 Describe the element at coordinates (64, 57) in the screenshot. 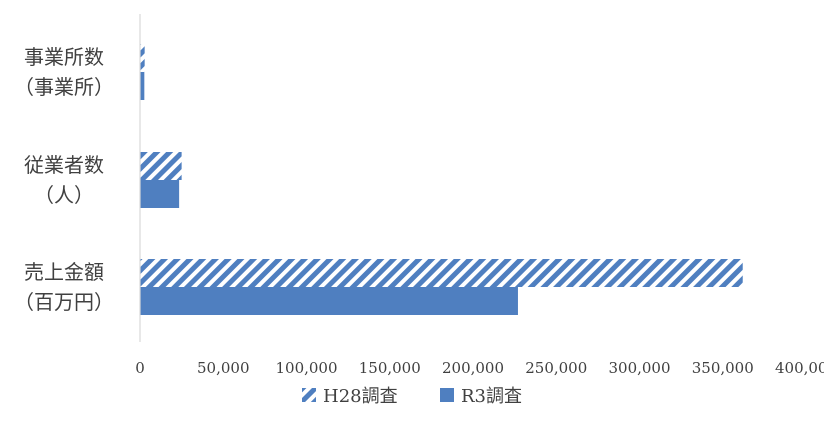

I see `category-label-0-line1: 事業所数` at that location.